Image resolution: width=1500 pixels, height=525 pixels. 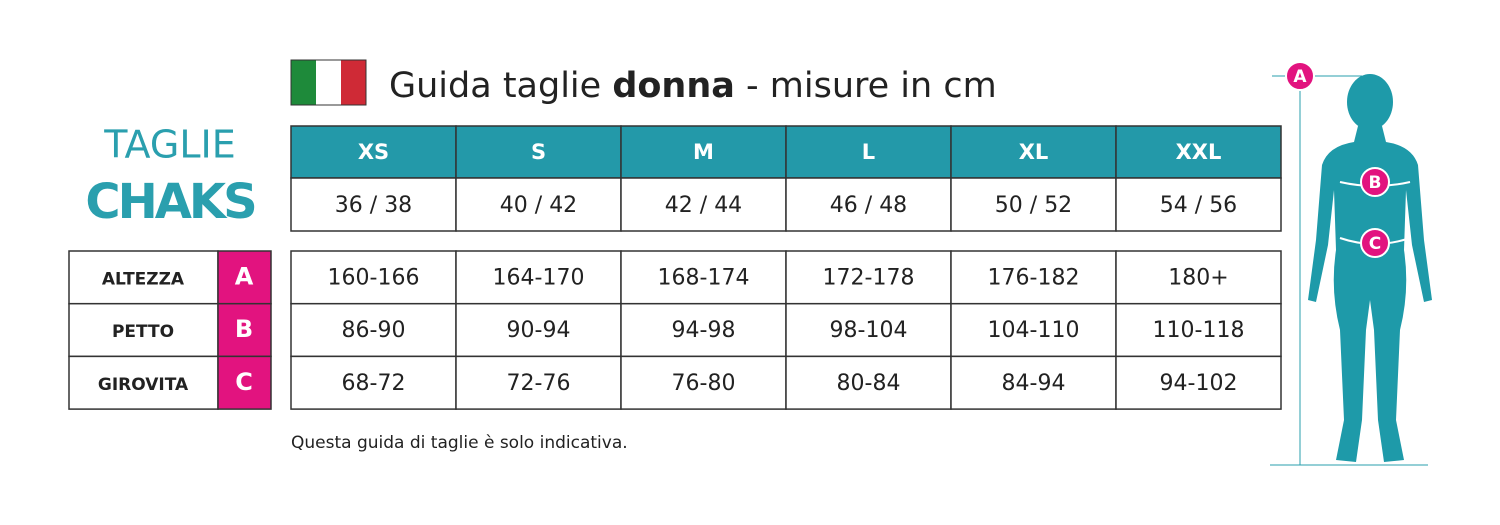 I want to click on measure-value: 98-104, so click(x=869, y=330).